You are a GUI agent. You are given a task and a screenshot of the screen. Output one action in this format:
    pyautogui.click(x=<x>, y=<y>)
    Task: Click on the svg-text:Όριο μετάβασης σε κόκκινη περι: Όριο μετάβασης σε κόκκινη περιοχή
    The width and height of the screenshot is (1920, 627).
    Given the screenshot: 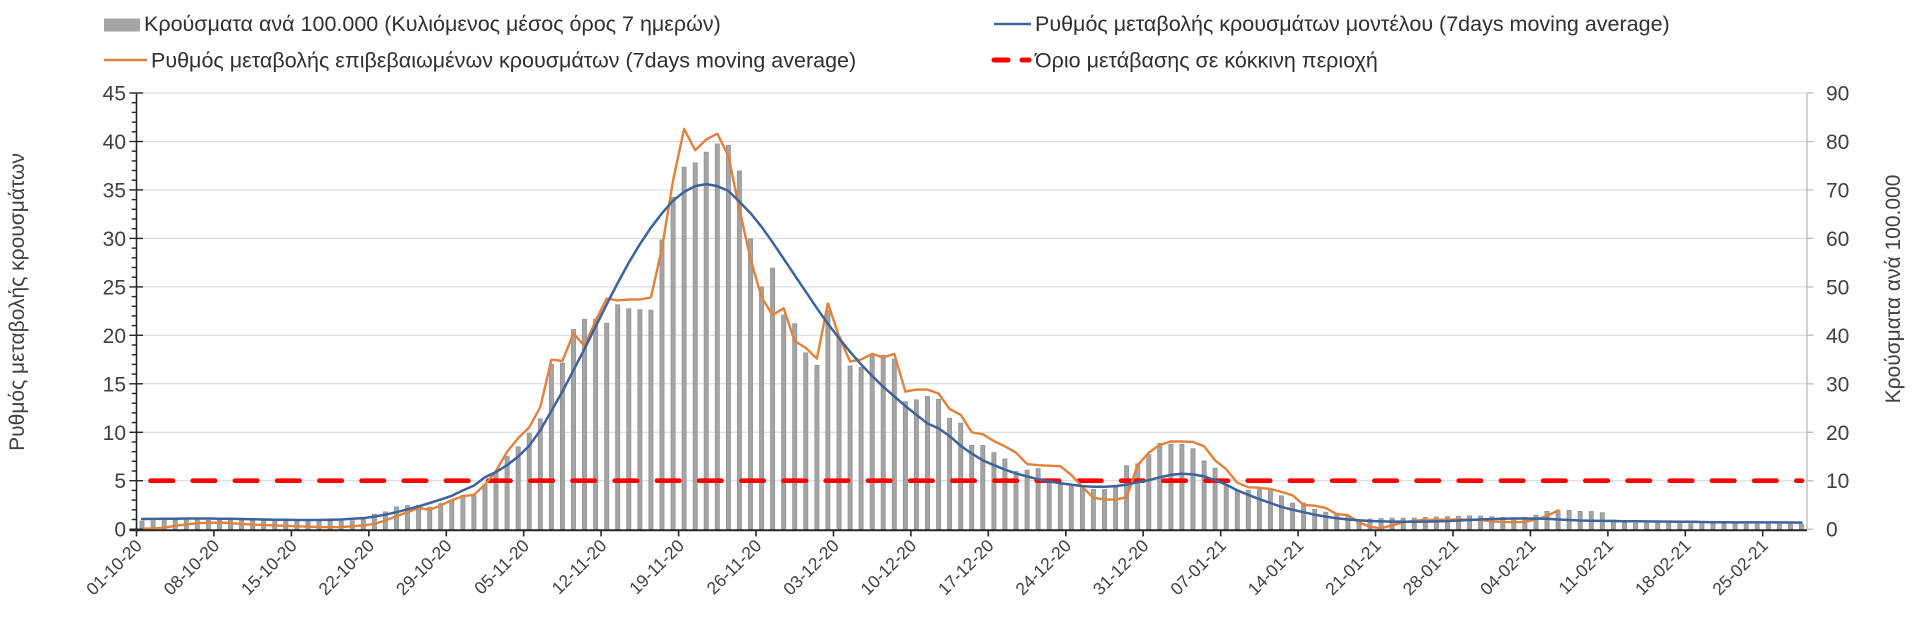 What is the action you would take?
    pyautogui.click(x=1206, y=61)
    